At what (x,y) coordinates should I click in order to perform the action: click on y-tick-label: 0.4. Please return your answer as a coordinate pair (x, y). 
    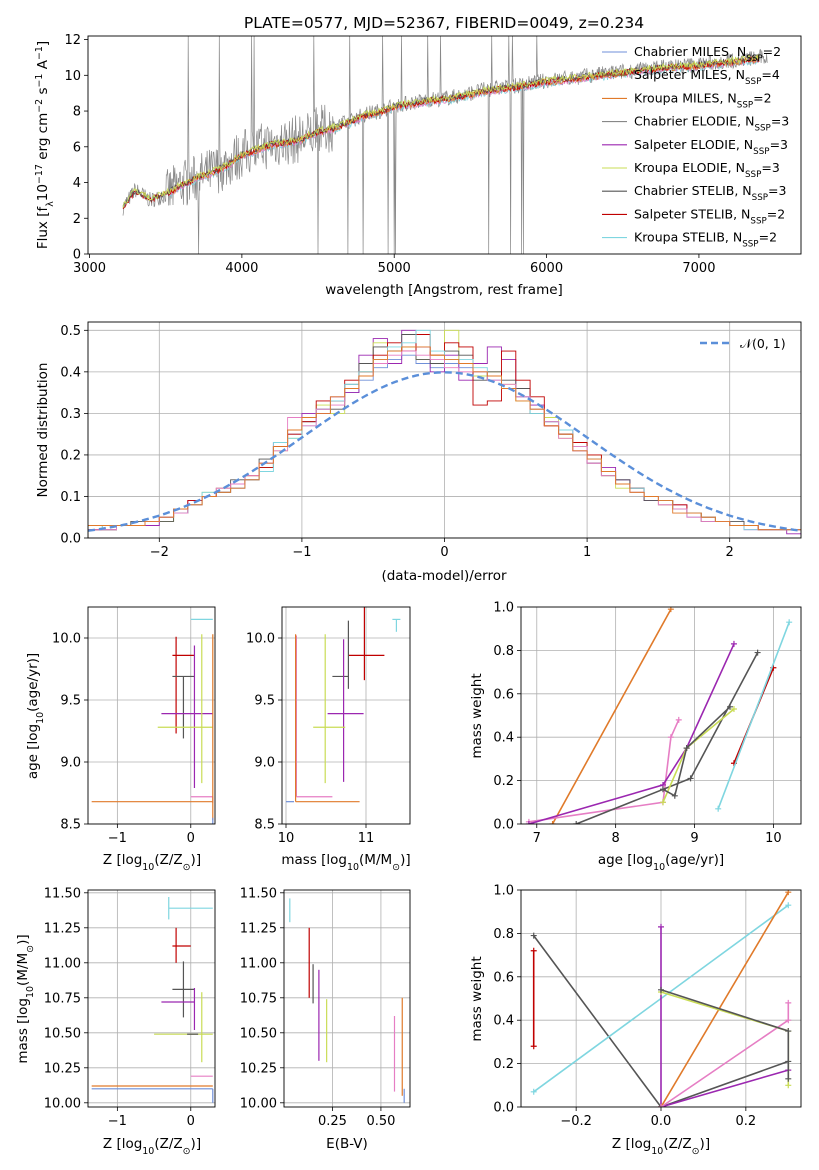
    Looking at the image, I should click on (70, 372).